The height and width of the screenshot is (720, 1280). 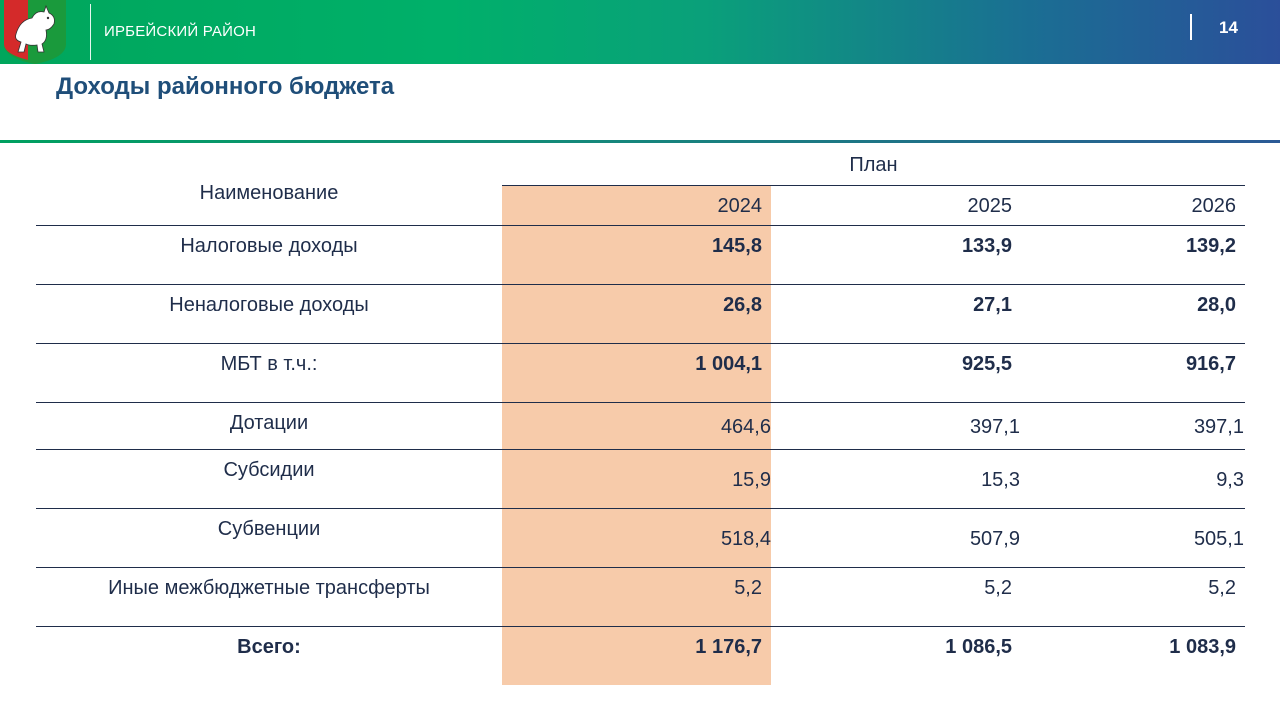 What do you see at coordinates (636, 435) in the screenshot?
I see `year-2024-highlight` at bounding box center [636, 435].